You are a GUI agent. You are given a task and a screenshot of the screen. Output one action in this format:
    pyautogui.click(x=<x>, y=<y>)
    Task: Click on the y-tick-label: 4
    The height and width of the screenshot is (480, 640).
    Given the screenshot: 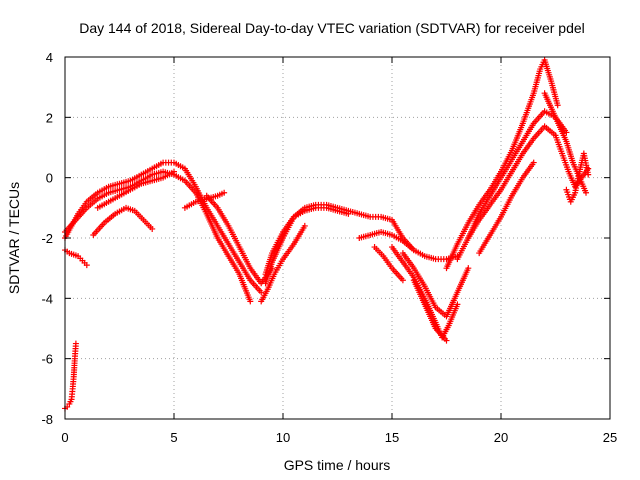 What is the action you would take?
    pyautogui.click(x=49, y=57)
    